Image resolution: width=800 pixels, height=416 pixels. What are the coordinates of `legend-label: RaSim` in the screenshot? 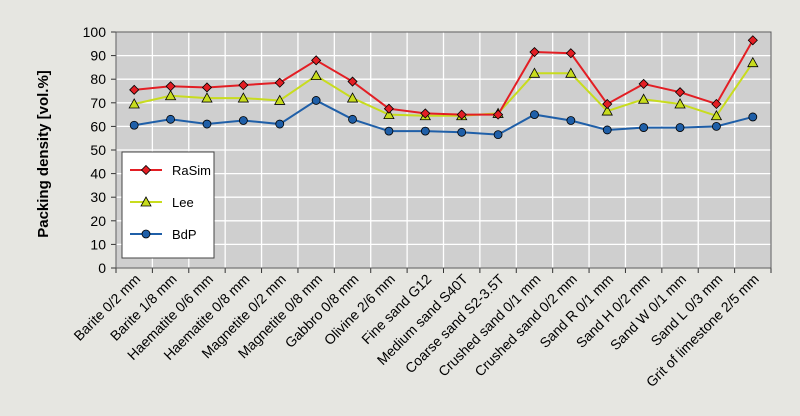 It's located at (191, 170).